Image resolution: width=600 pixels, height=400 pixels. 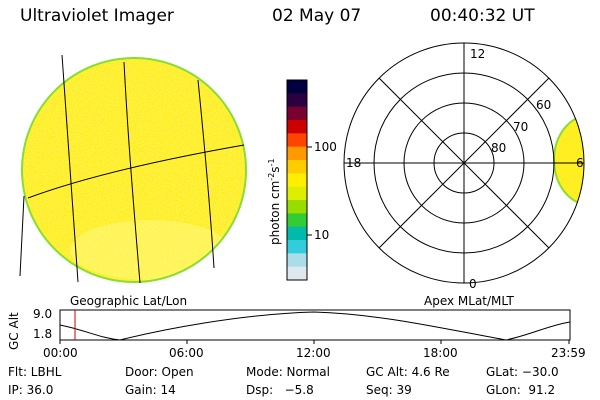 What do you see at coordinates (322, 235) in the screenshot?
I see `colorbar-tick-10: 10` at bounding box center [322, 235].